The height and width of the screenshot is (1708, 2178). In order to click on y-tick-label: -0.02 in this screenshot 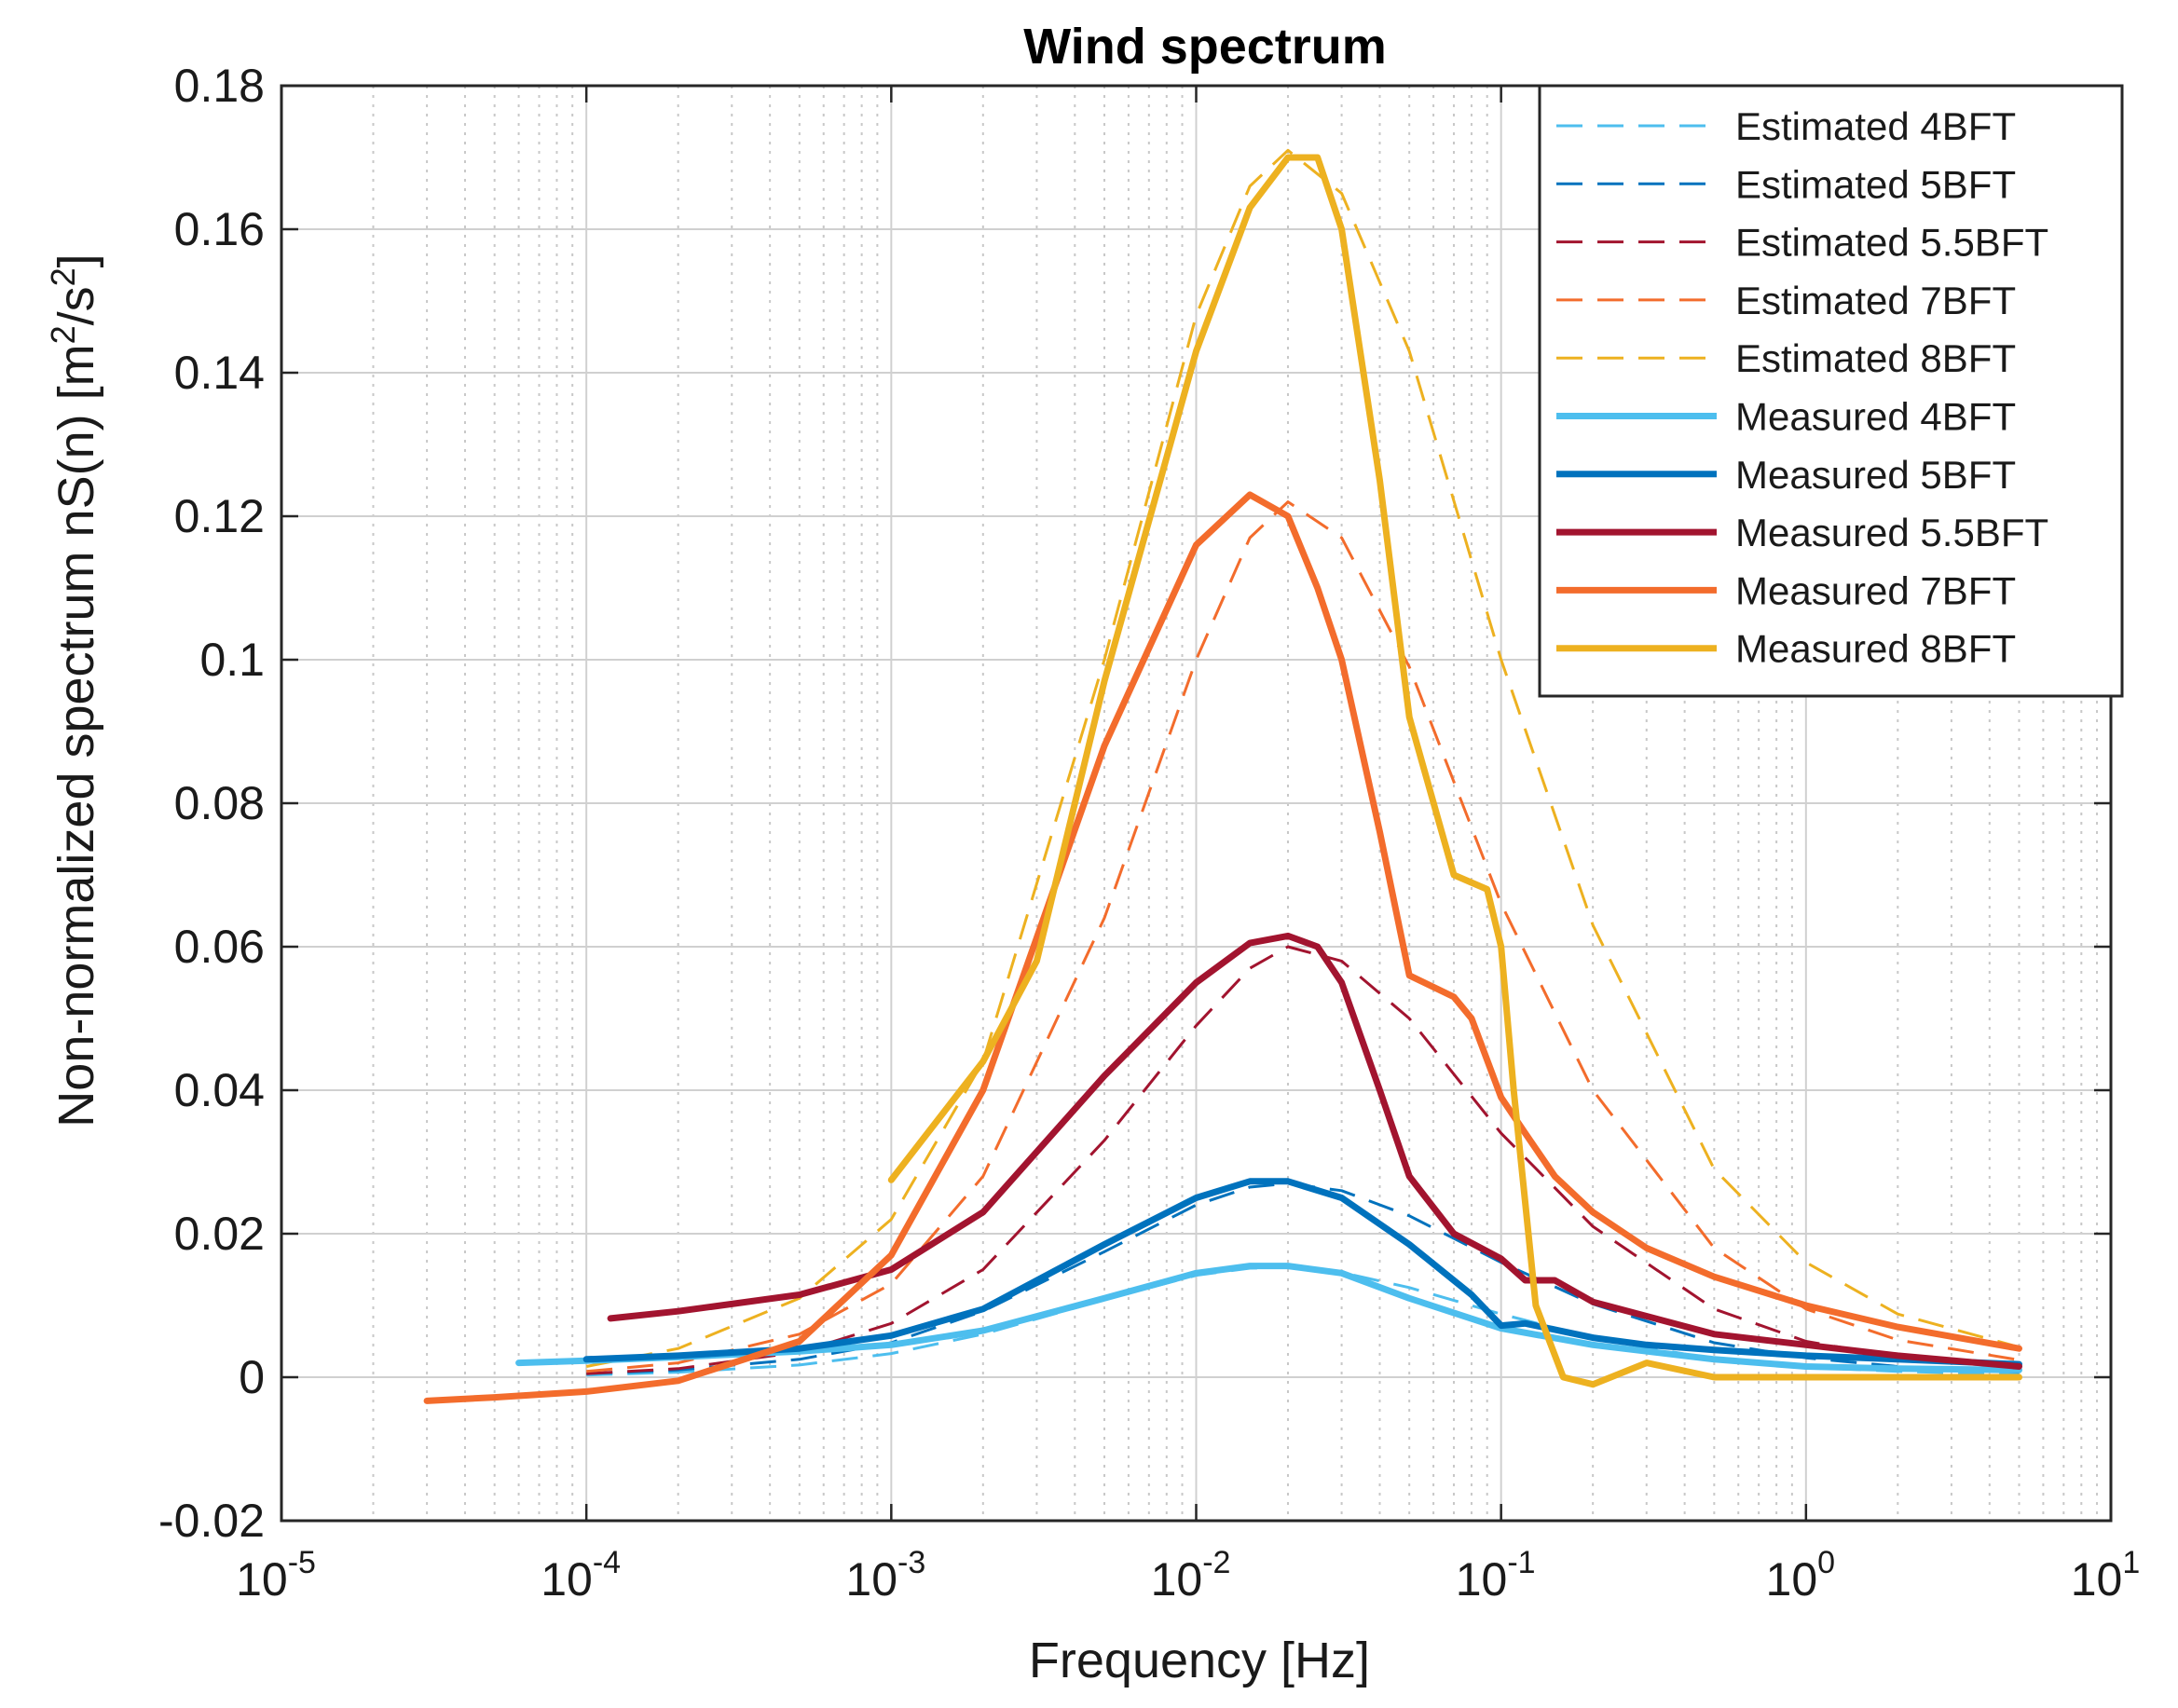, I will do `click(211, 1521)`.